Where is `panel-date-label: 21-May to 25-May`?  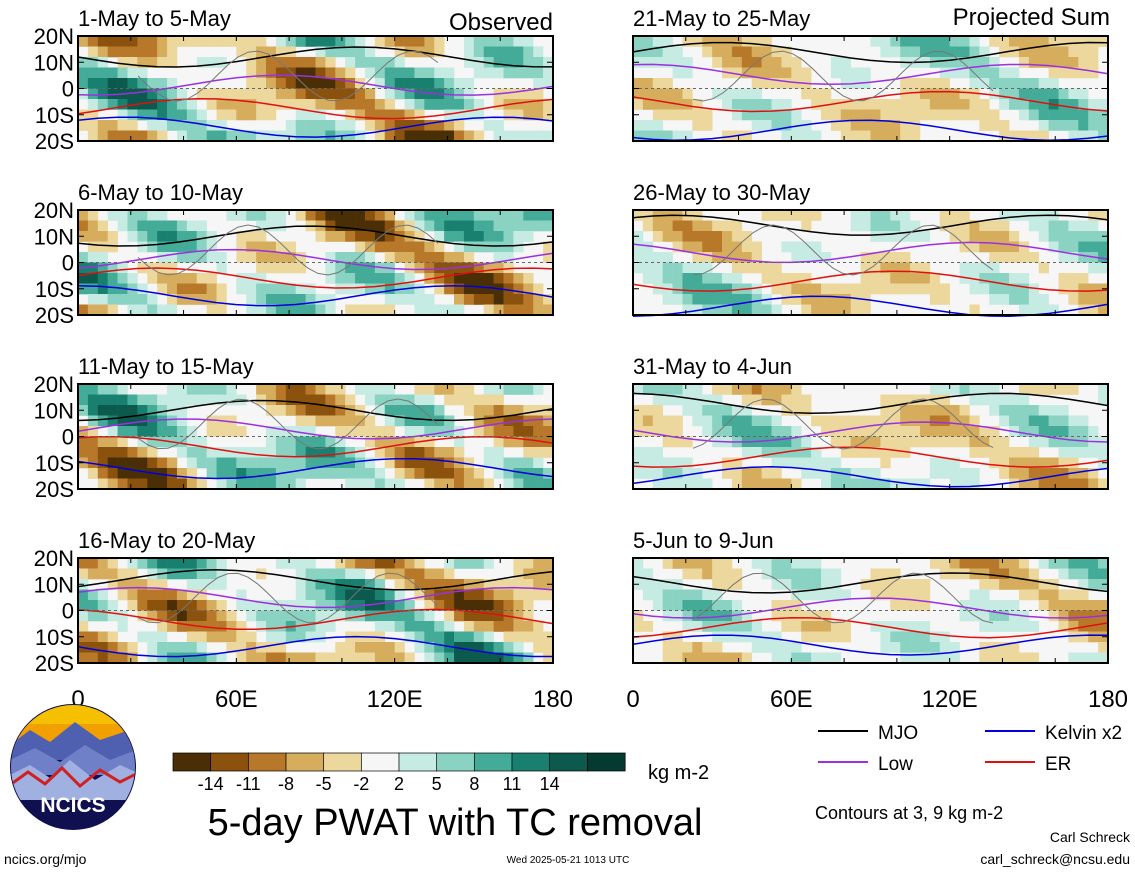 panel-date-label: 21-May to 25-May is located at coordinates (721, 18).